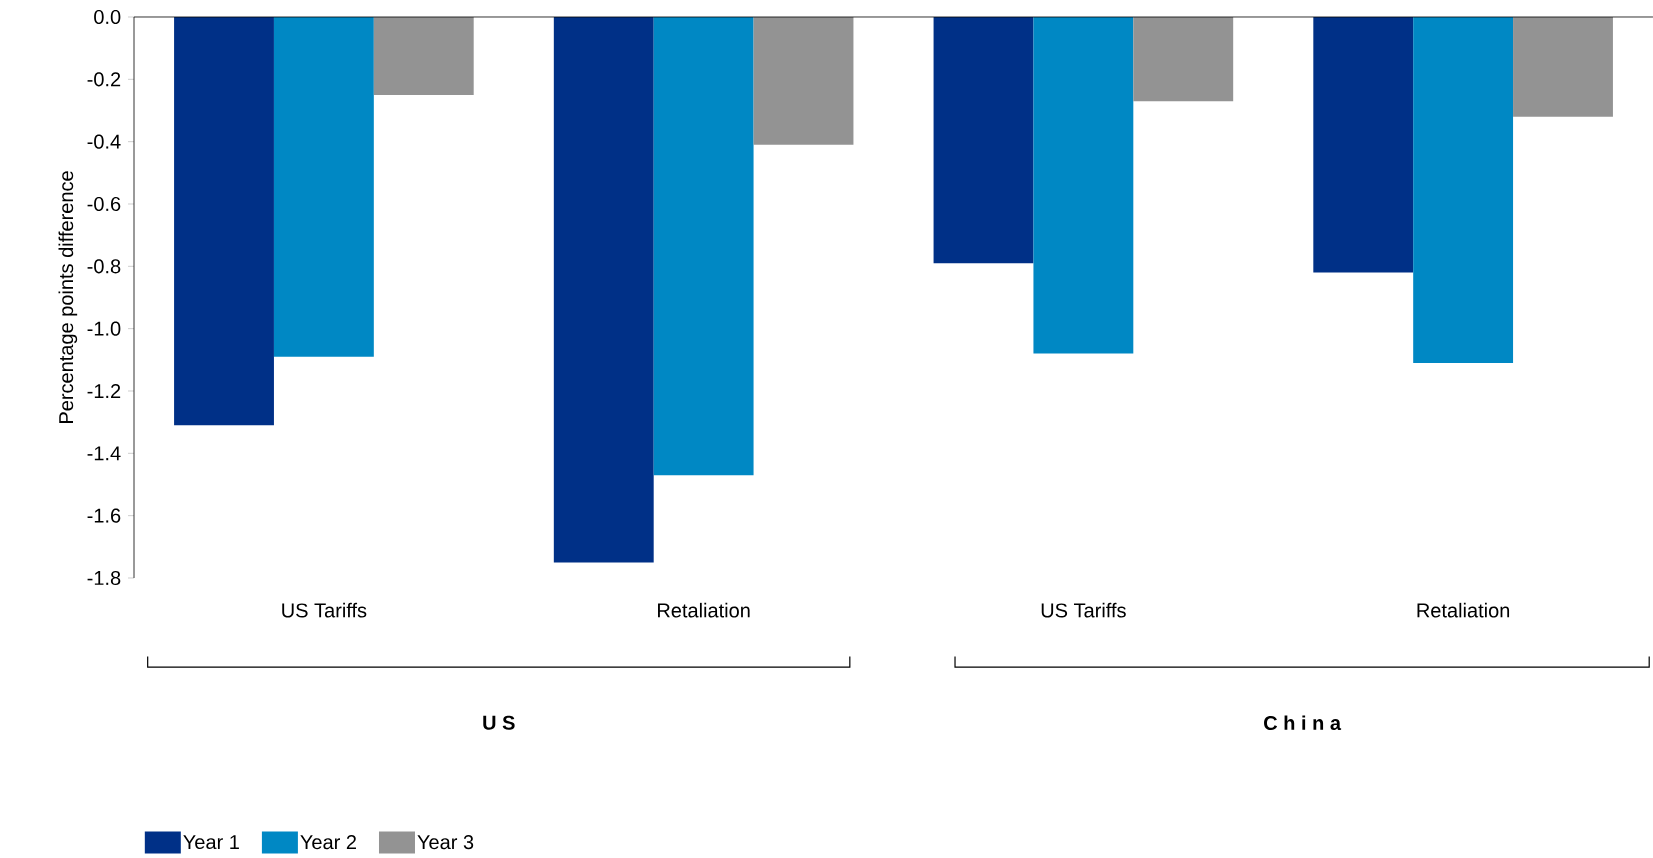 The image size is (1653, 858). I want to click on legend-label: Year 1, so click(211, 842).